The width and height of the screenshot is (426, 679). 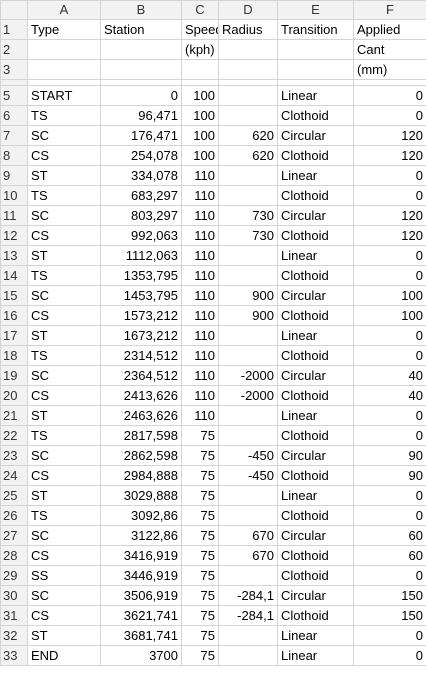 What do you see at coordinates (248, 555) in the screenshot?
I see `cell-radius: 670` at bounding box center [248, 555].